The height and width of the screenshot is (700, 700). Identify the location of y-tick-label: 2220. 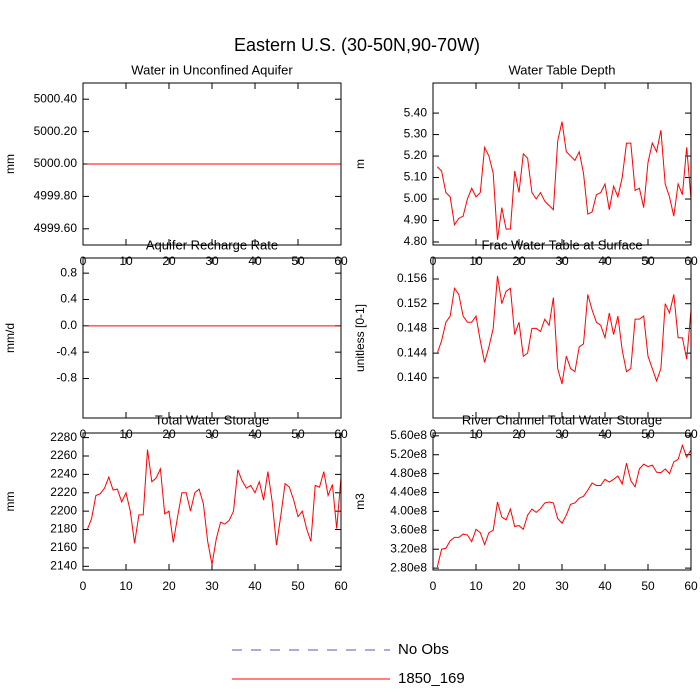
(63, 492).